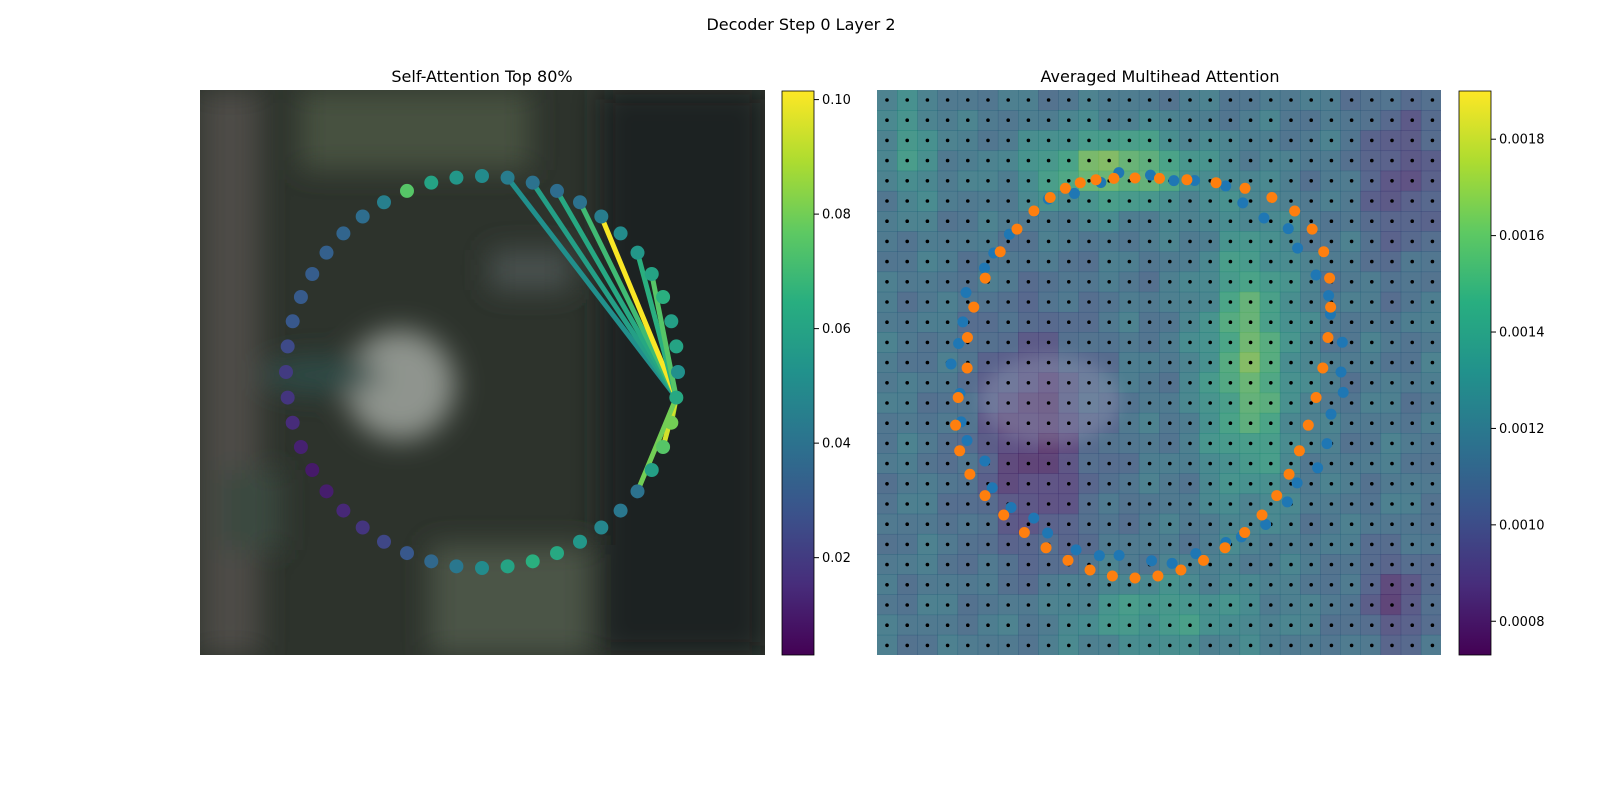  What do you see at coordinates (832, 329) in the screenshot?
I see `colorbar-ticks: 0.02 0.04 0.06 0.08 0.10` at bounding box center [832, 329].